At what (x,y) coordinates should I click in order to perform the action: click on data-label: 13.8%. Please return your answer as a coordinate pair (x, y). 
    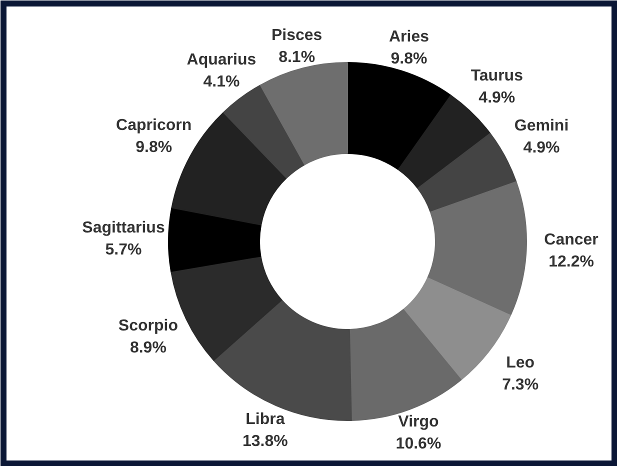
    Looking at the image, I should click on (265, 441).